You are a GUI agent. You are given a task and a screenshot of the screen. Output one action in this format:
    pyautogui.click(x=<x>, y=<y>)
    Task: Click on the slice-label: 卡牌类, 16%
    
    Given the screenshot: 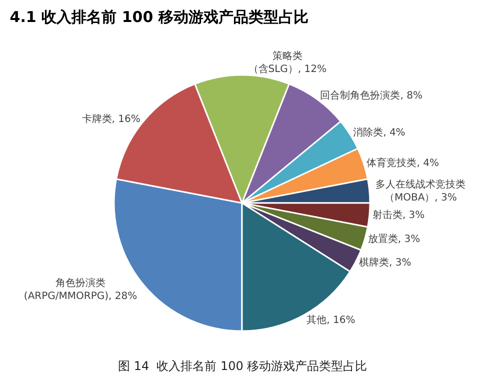 What is the action you would take?
    pyautogui.click(x=111, y=118)
    